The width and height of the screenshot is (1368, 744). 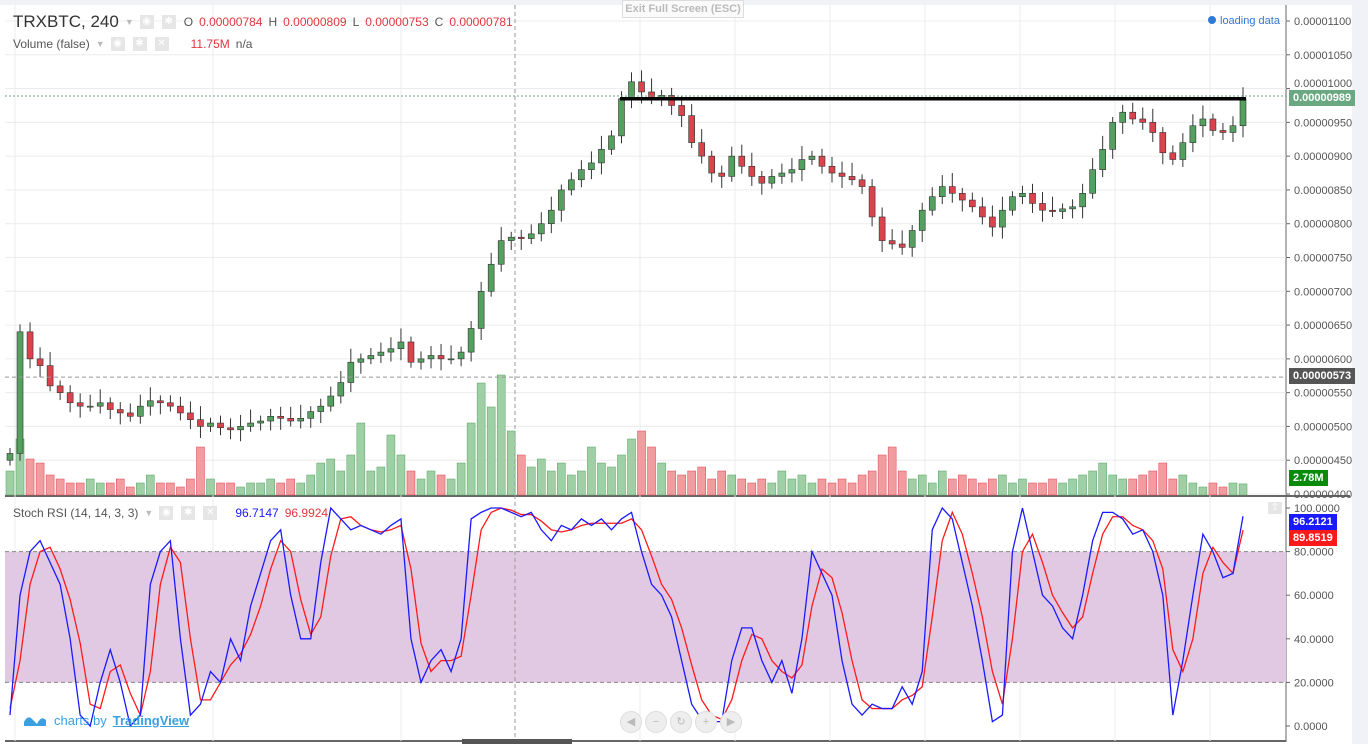 What do you see at coordinates (1323, 427) in the screenshot?
I see `price-tick-label: 0.00000500` at bounding box center [1323, 427].